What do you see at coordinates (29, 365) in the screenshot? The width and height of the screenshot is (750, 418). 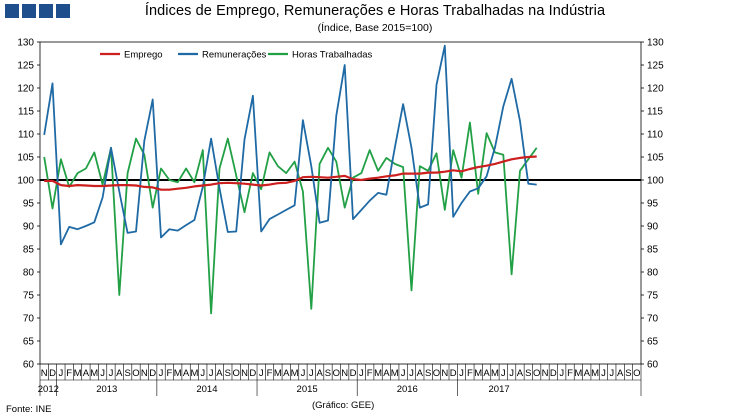 I see `y-tick-label-left: 60` at bounding box center [29, 365].